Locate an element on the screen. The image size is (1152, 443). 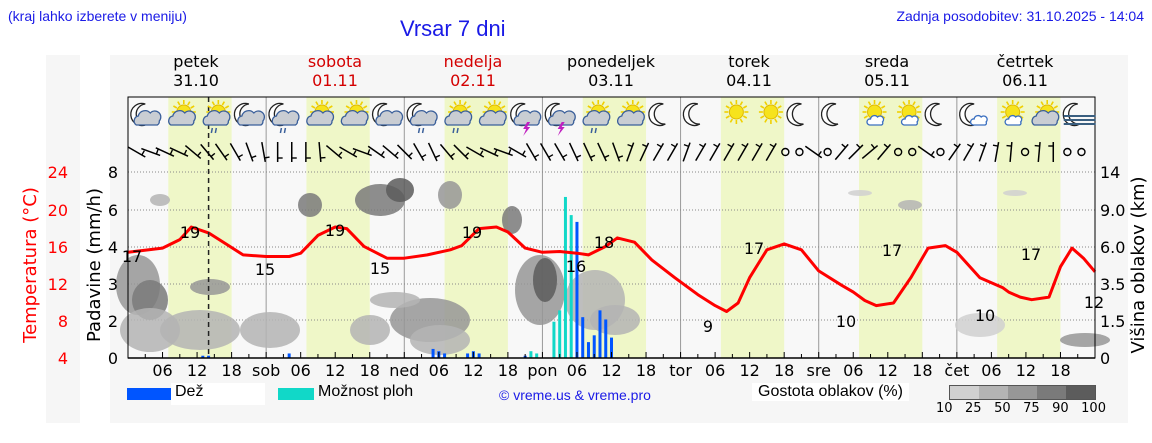
day-label: sreda 05.11 is located at coordinates (887, 71).